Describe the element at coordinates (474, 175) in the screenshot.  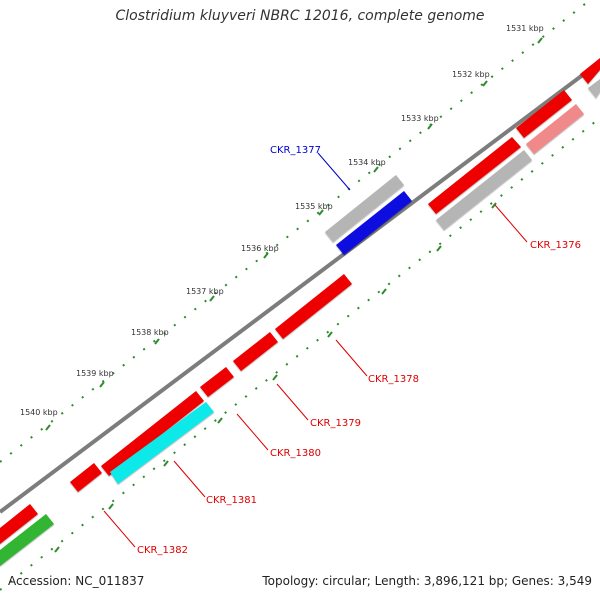
I see `gene-ckr-1376-red-a` at that location.